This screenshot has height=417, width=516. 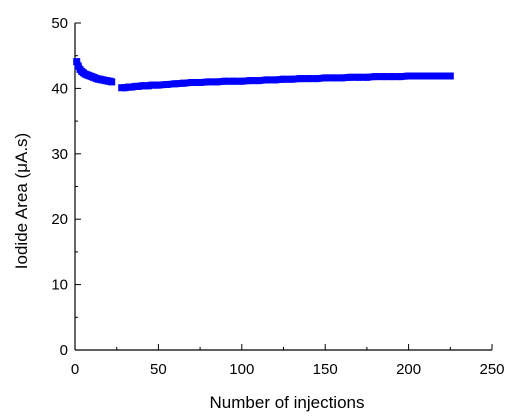 What do you see at coordinates (263, 75) in the screenshot?
I see `data-series` at bounding box center [263, 75].